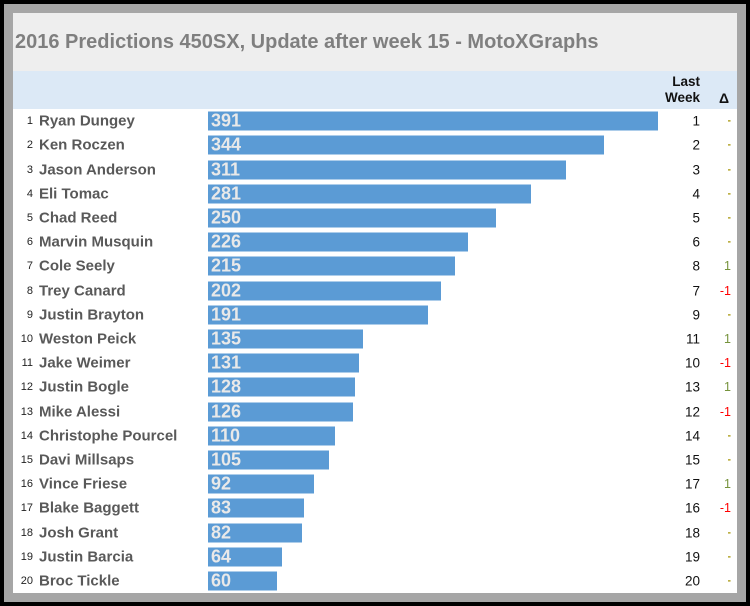  Describe the element at coordinates (78, 218) in the screenshot. I see `rider-name-label: Chad Reed` at that location.